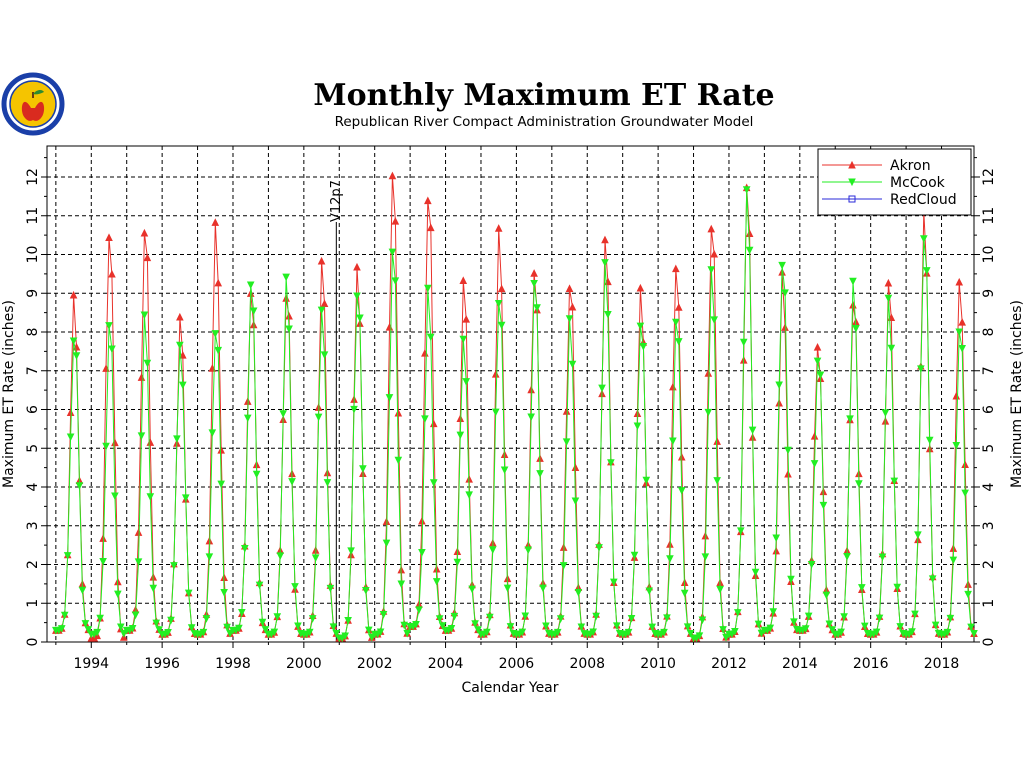 Image resolution: width=1024 pixels, height=768 pixels. What do you see at coordinates (33, 448) in the screenshot?
I see `y-tick-label: 5` at bounding box center [33, 448].